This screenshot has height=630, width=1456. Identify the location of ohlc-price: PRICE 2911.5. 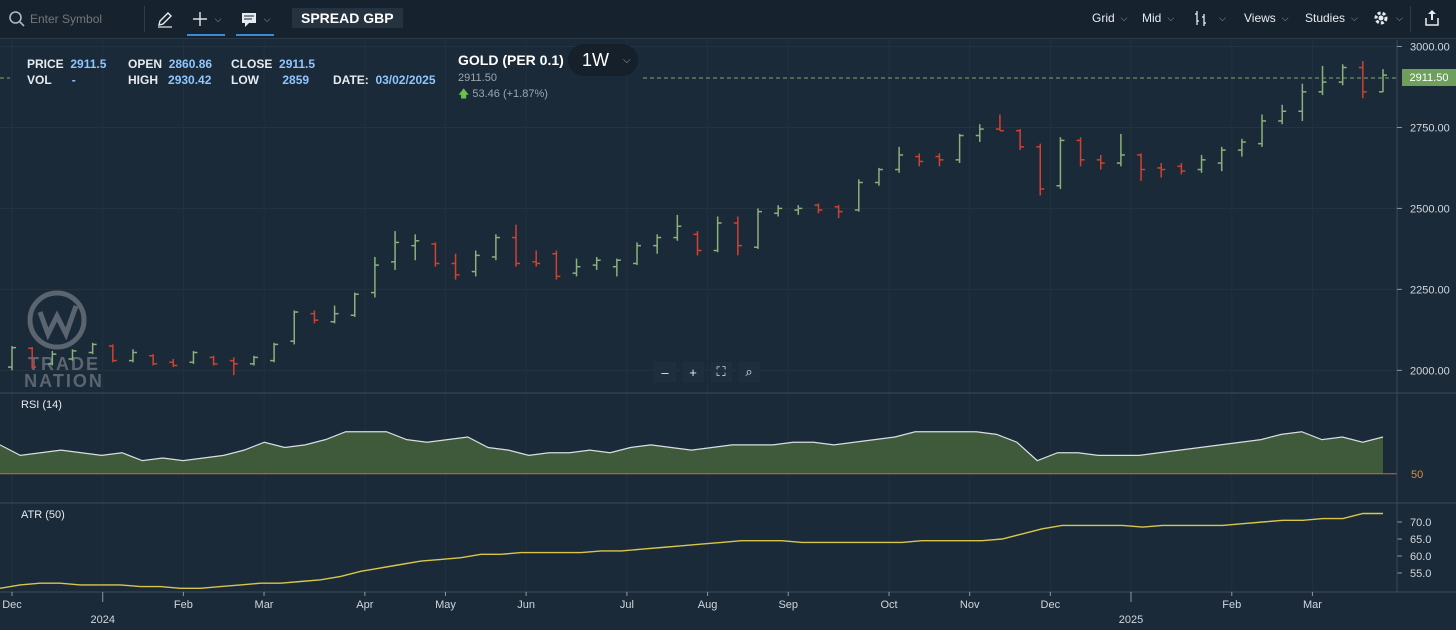
(66, 64).